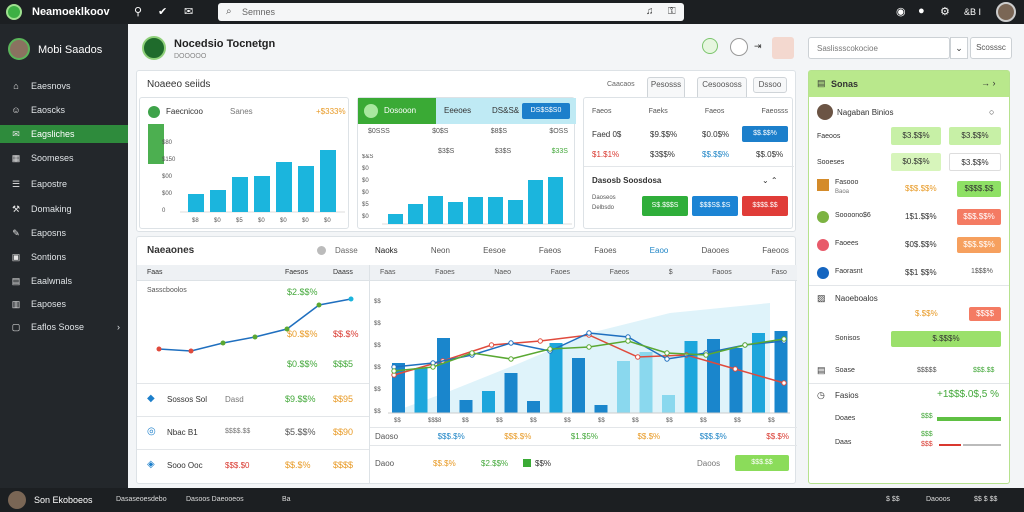 This screenshot has height=512, width=1024. I want to click on arrow-right-icon: → ›, so click(988, 83).